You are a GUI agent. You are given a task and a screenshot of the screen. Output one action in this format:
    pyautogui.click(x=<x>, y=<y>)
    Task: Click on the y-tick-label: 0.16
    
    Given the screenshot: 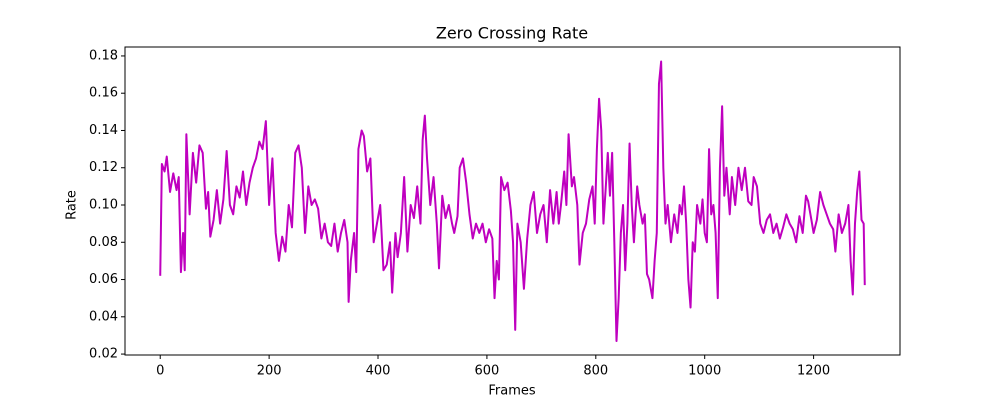 What is the action you would take?
    pyautogui.click(x=103, y=93)
    